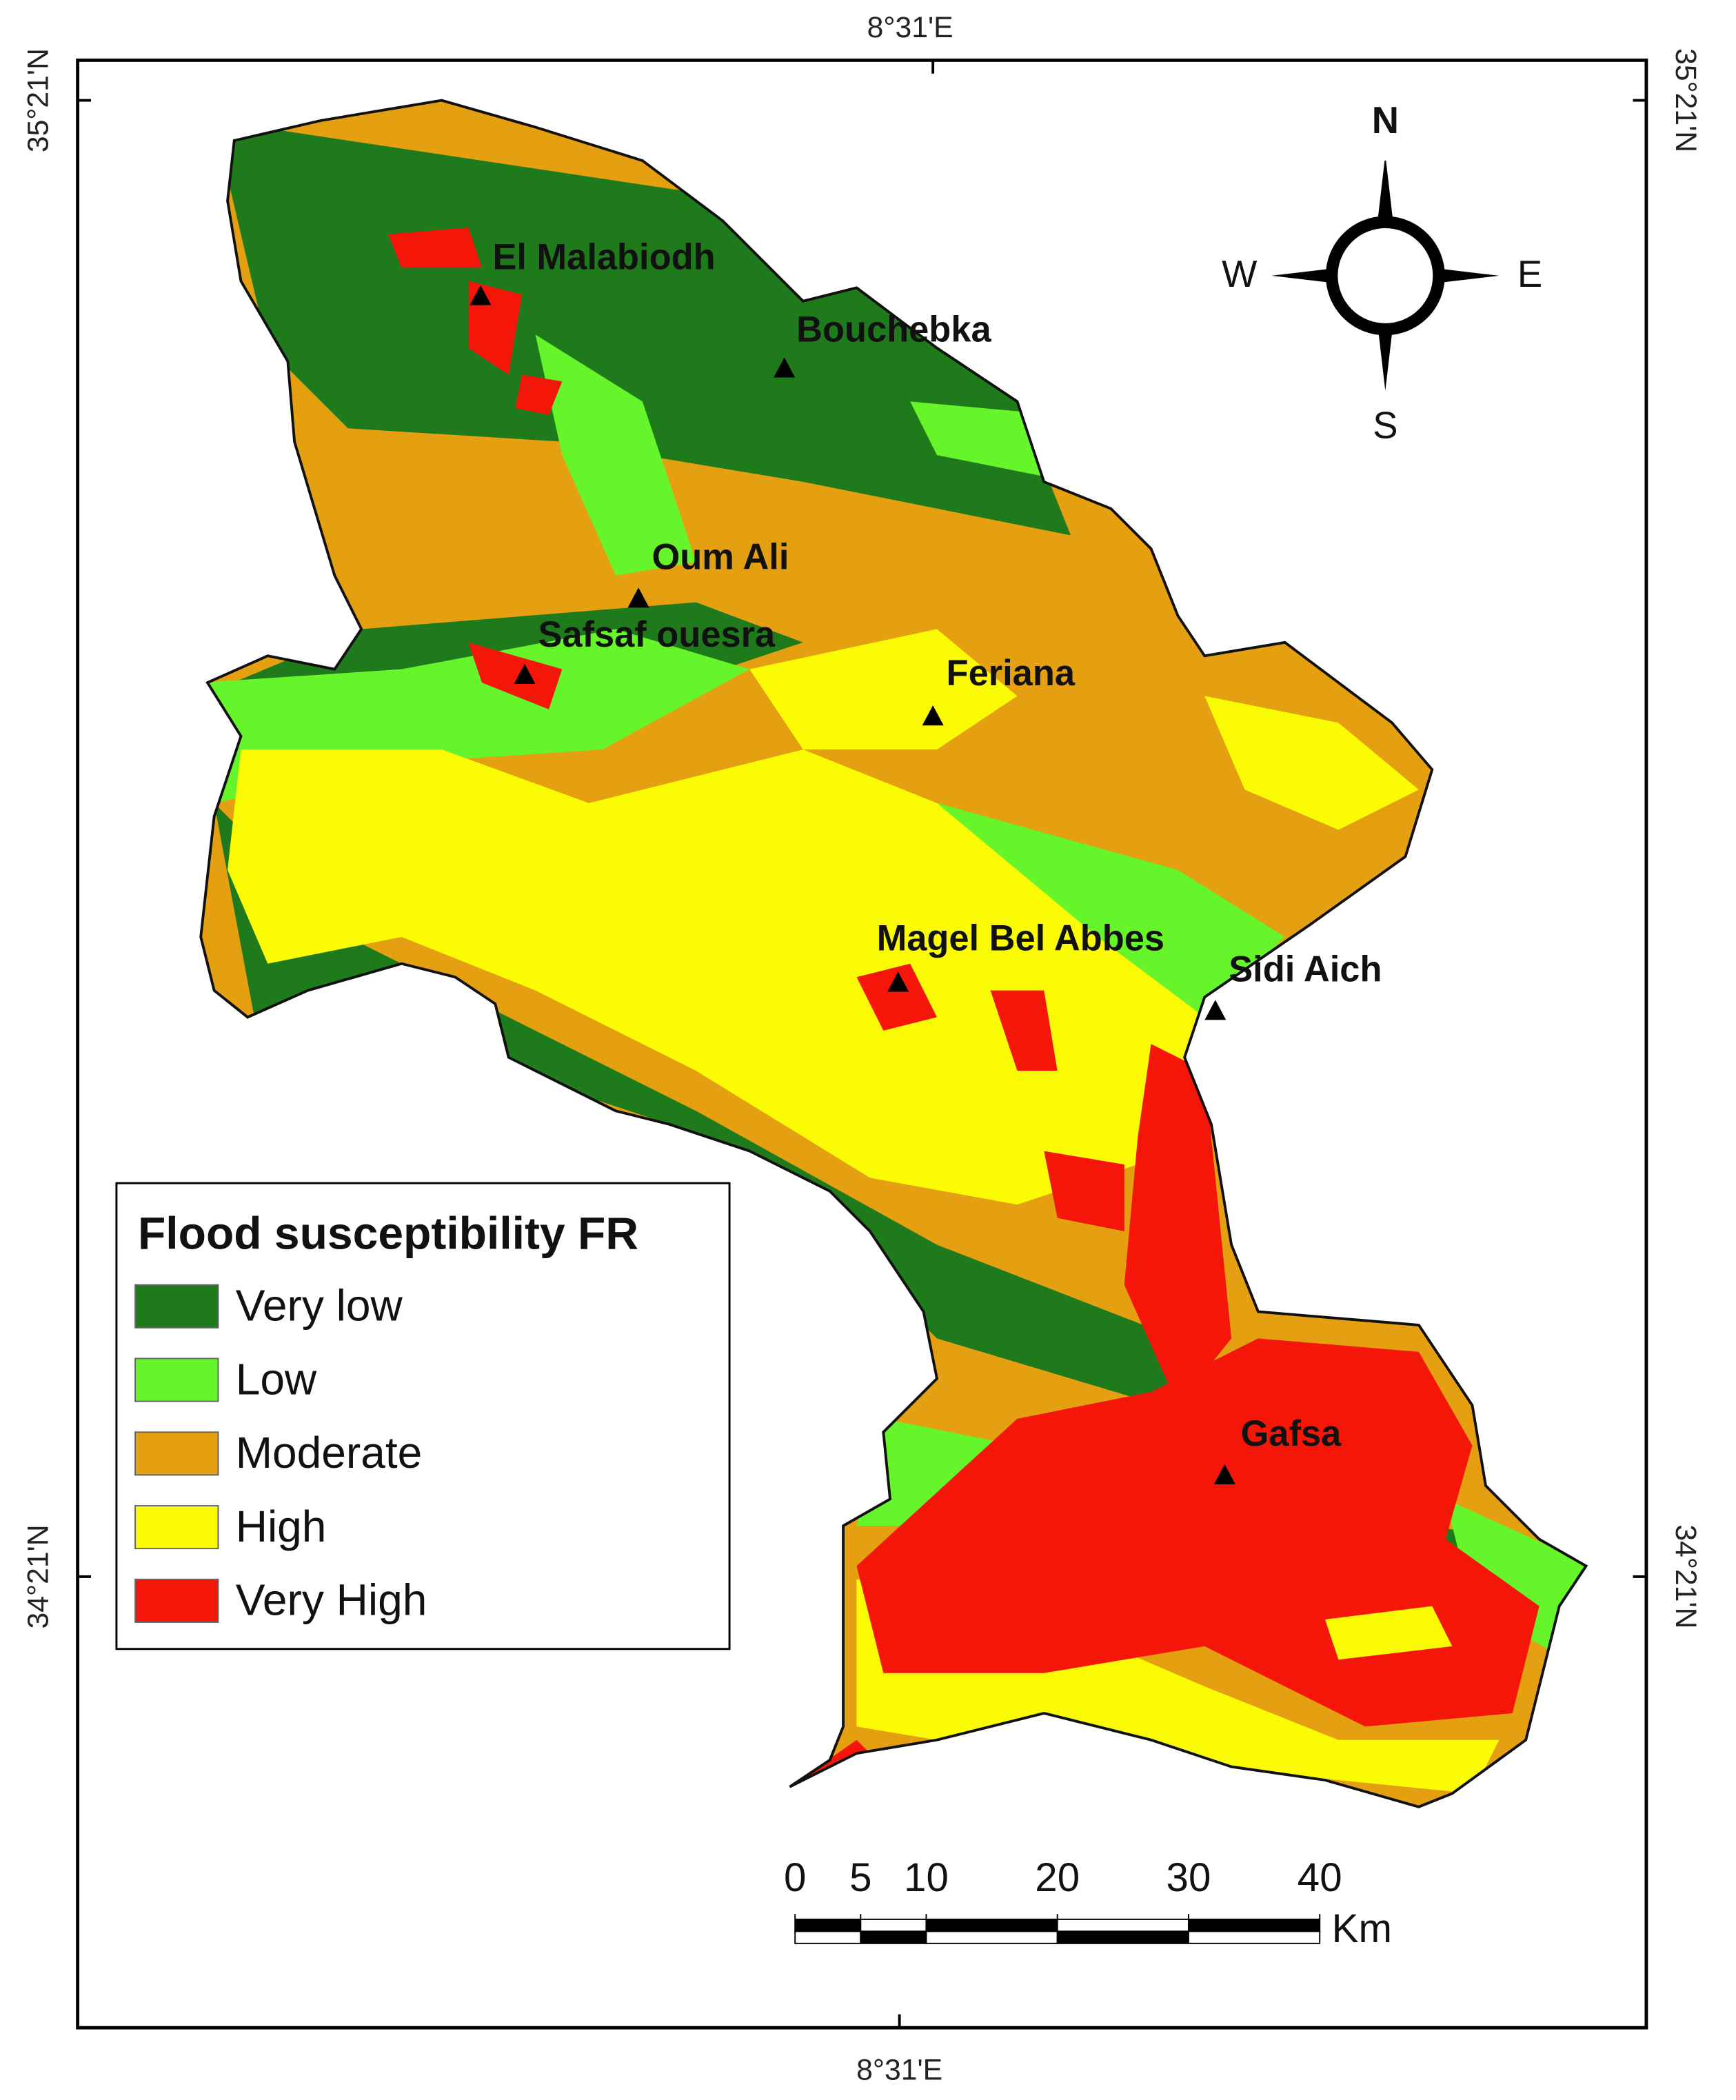 This screenshot has width=1736, height=2100. Describe the element at coordinates (329, 1452) in the screenshot. I see `legend-label: Moderate` at that location.